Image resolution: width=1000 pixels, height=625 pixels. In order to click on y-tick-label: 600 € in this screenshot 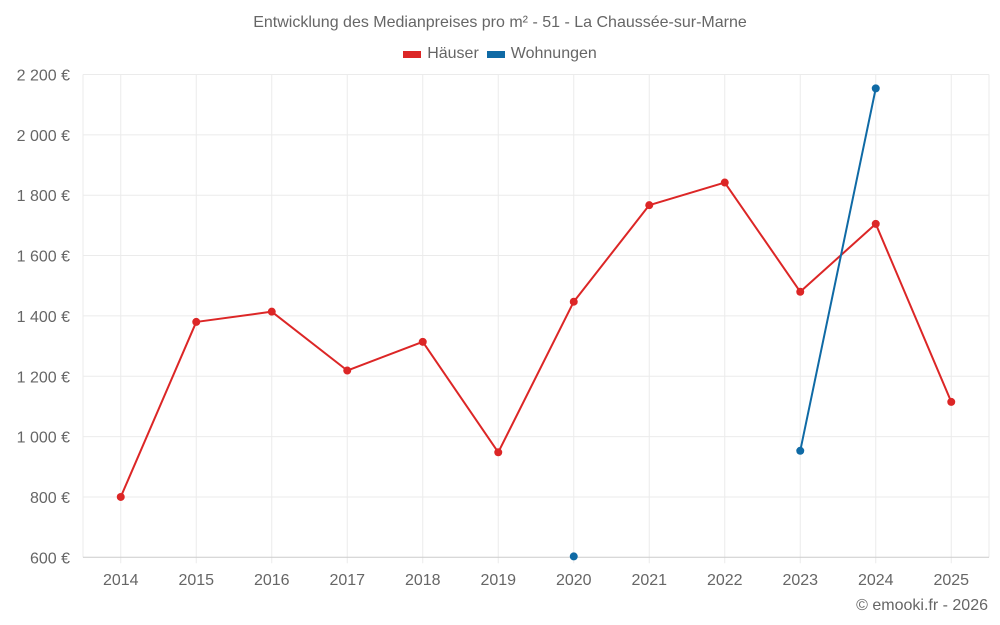, I will do `click(50, 558)`.